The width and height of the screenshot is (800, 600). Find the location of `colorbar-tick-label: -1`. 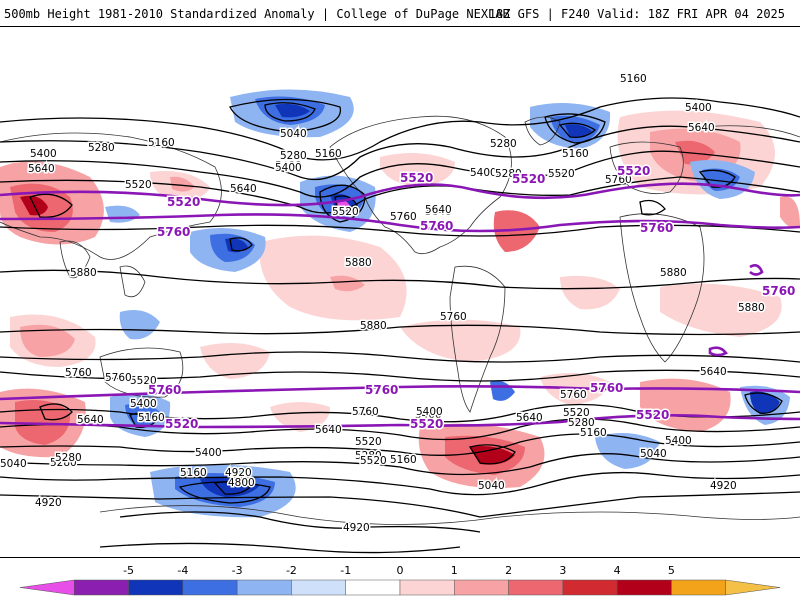

colorbar-tick-label: -1 is located at coordinates (345, 570).